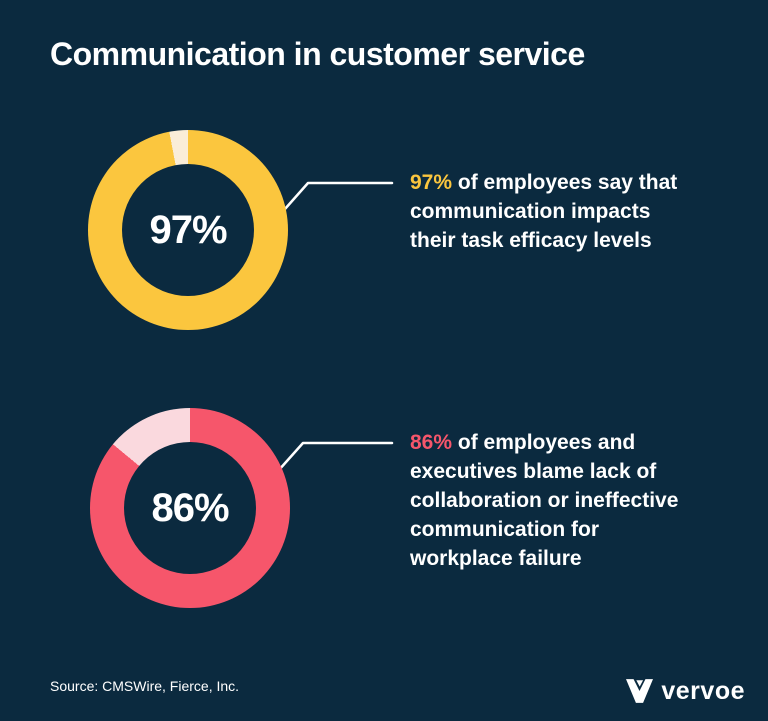 Image resolution: width=768 pixels, height=721 pixels. Describe the element at coordinates (703, 691) in the screenshot. I see `brand-name: vervoe` at that location.